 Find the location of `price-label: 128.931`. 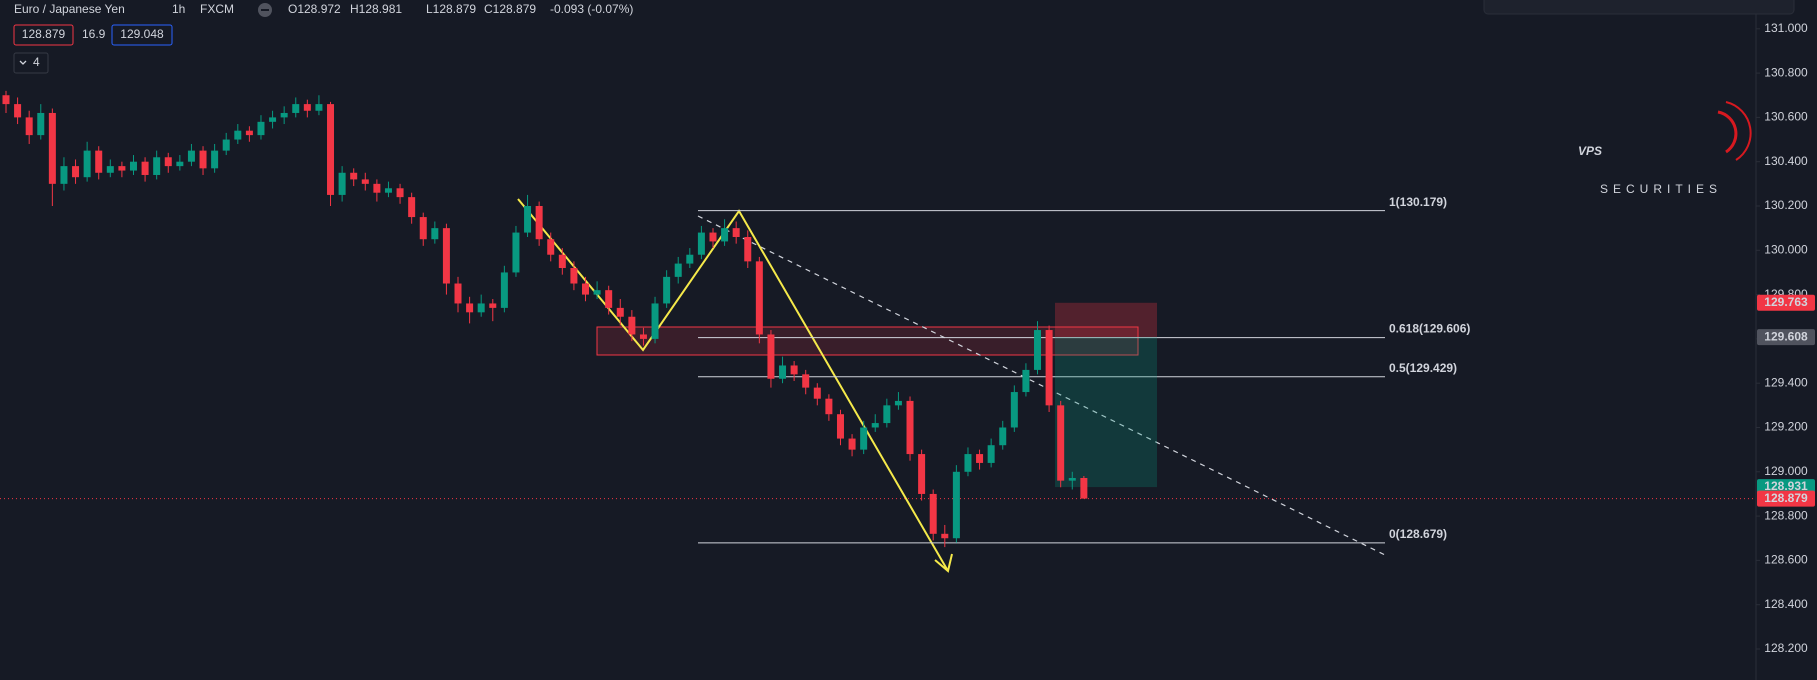

price-label: 128.931 is located at coordinates (1786, 486).